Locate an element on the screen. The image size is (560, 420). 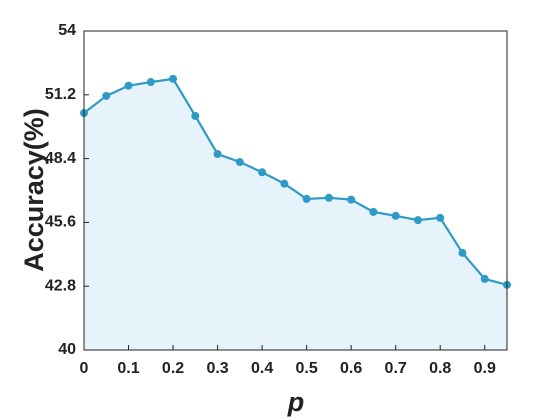
x-tick-label: 0.2 is located at coordinates (173, 368).